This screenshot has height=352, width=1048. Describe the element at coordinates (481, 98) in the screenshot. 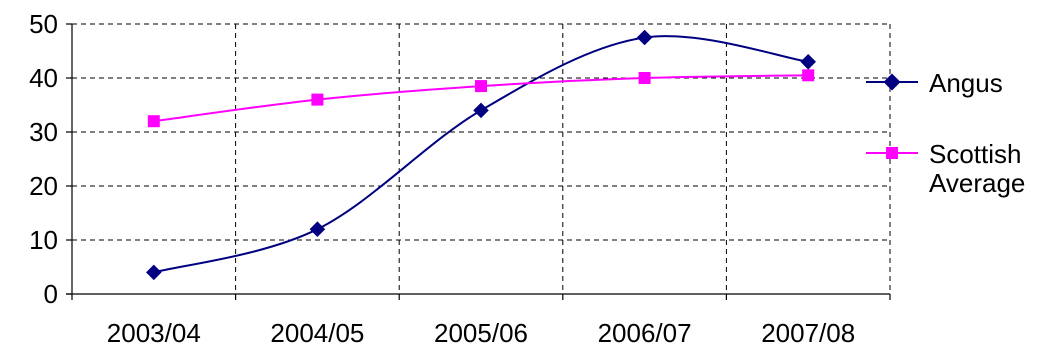

I see `series-scottish-average` at that location.